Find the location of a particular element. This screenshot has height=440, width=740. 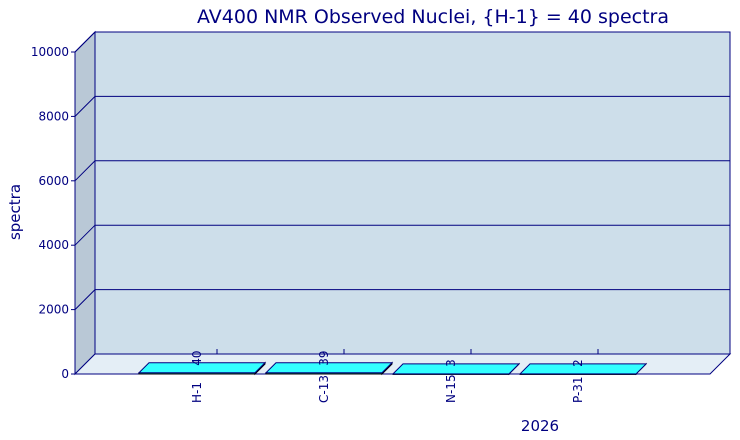

y-tick-label: 8000 is located at coordinates (53, 116).